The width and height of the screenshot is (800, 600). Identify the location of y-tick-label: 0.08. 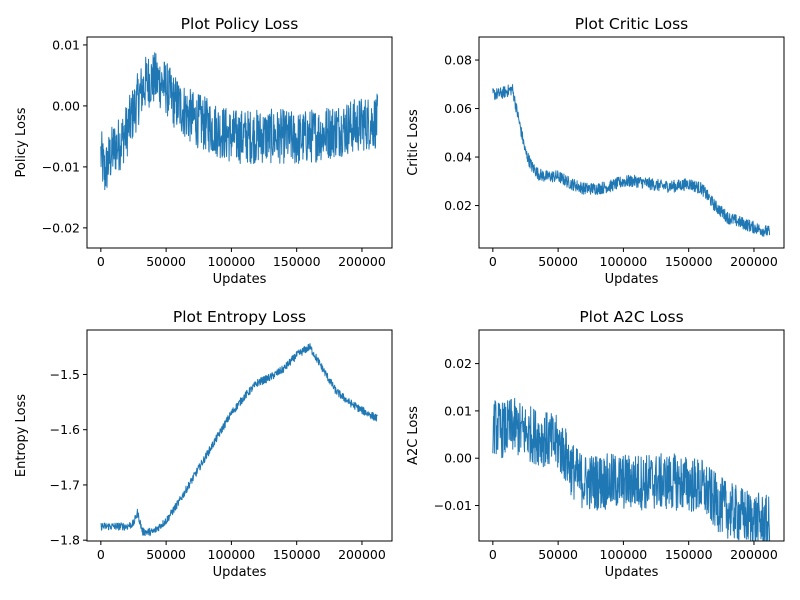
(458, 60).